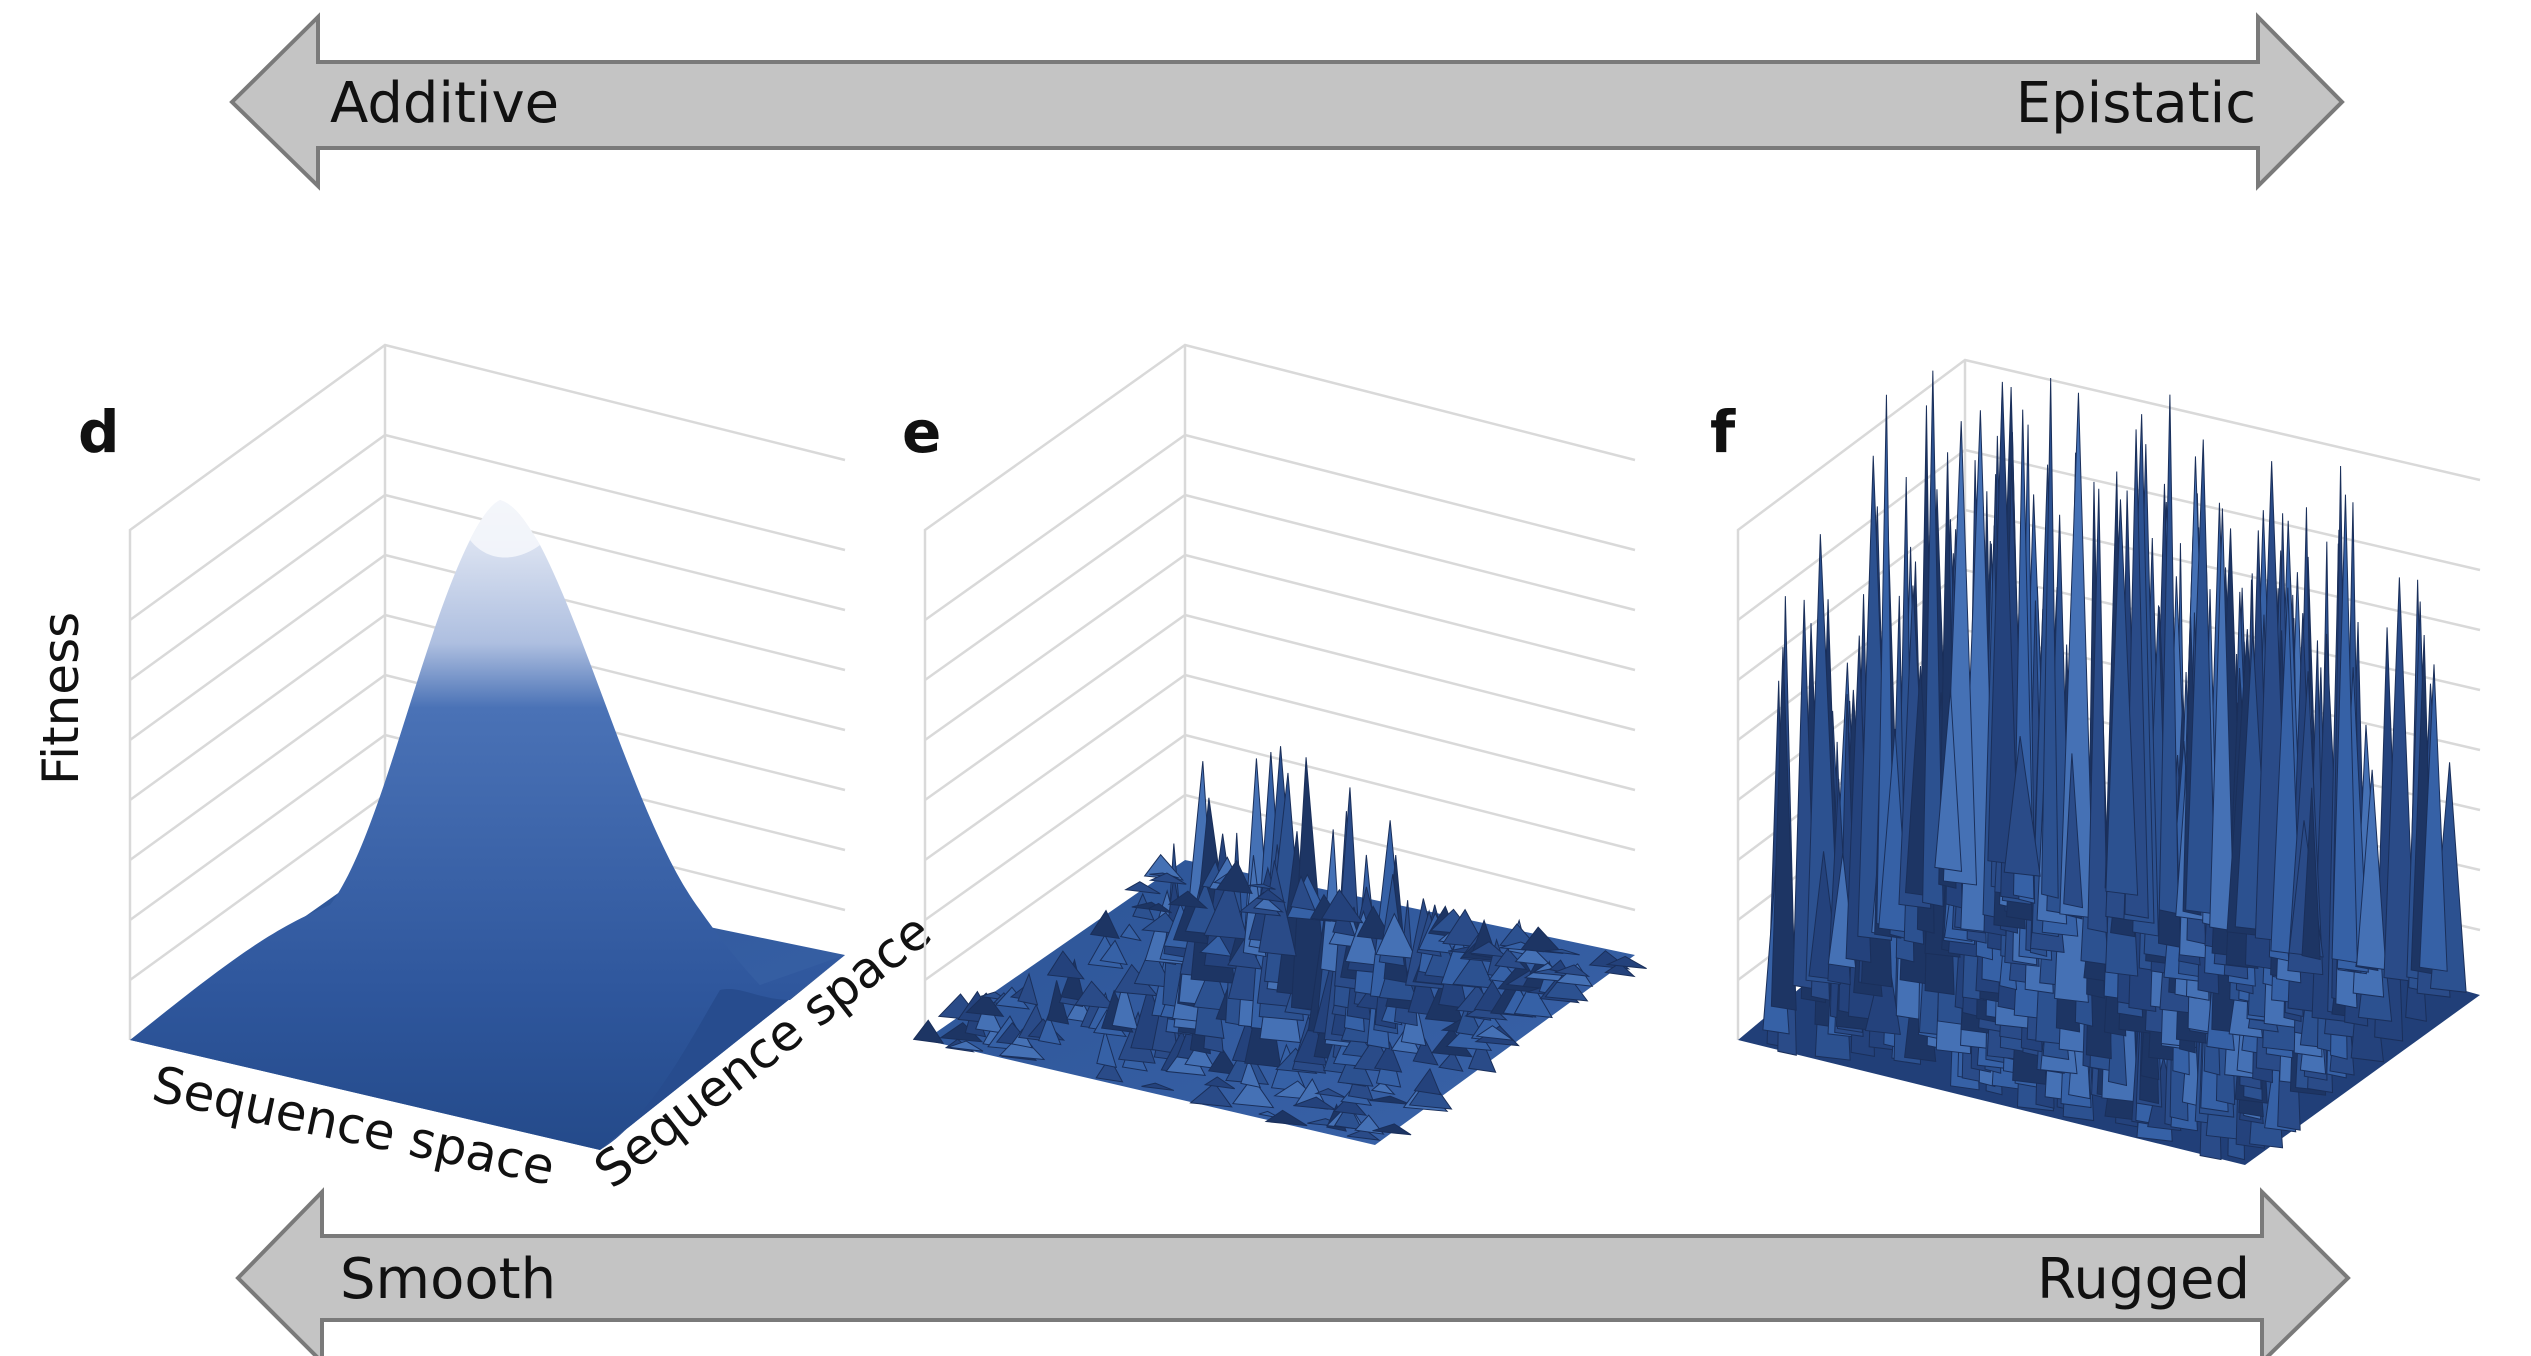  I want to click on panel-d-gridlines, so click(487, 691).